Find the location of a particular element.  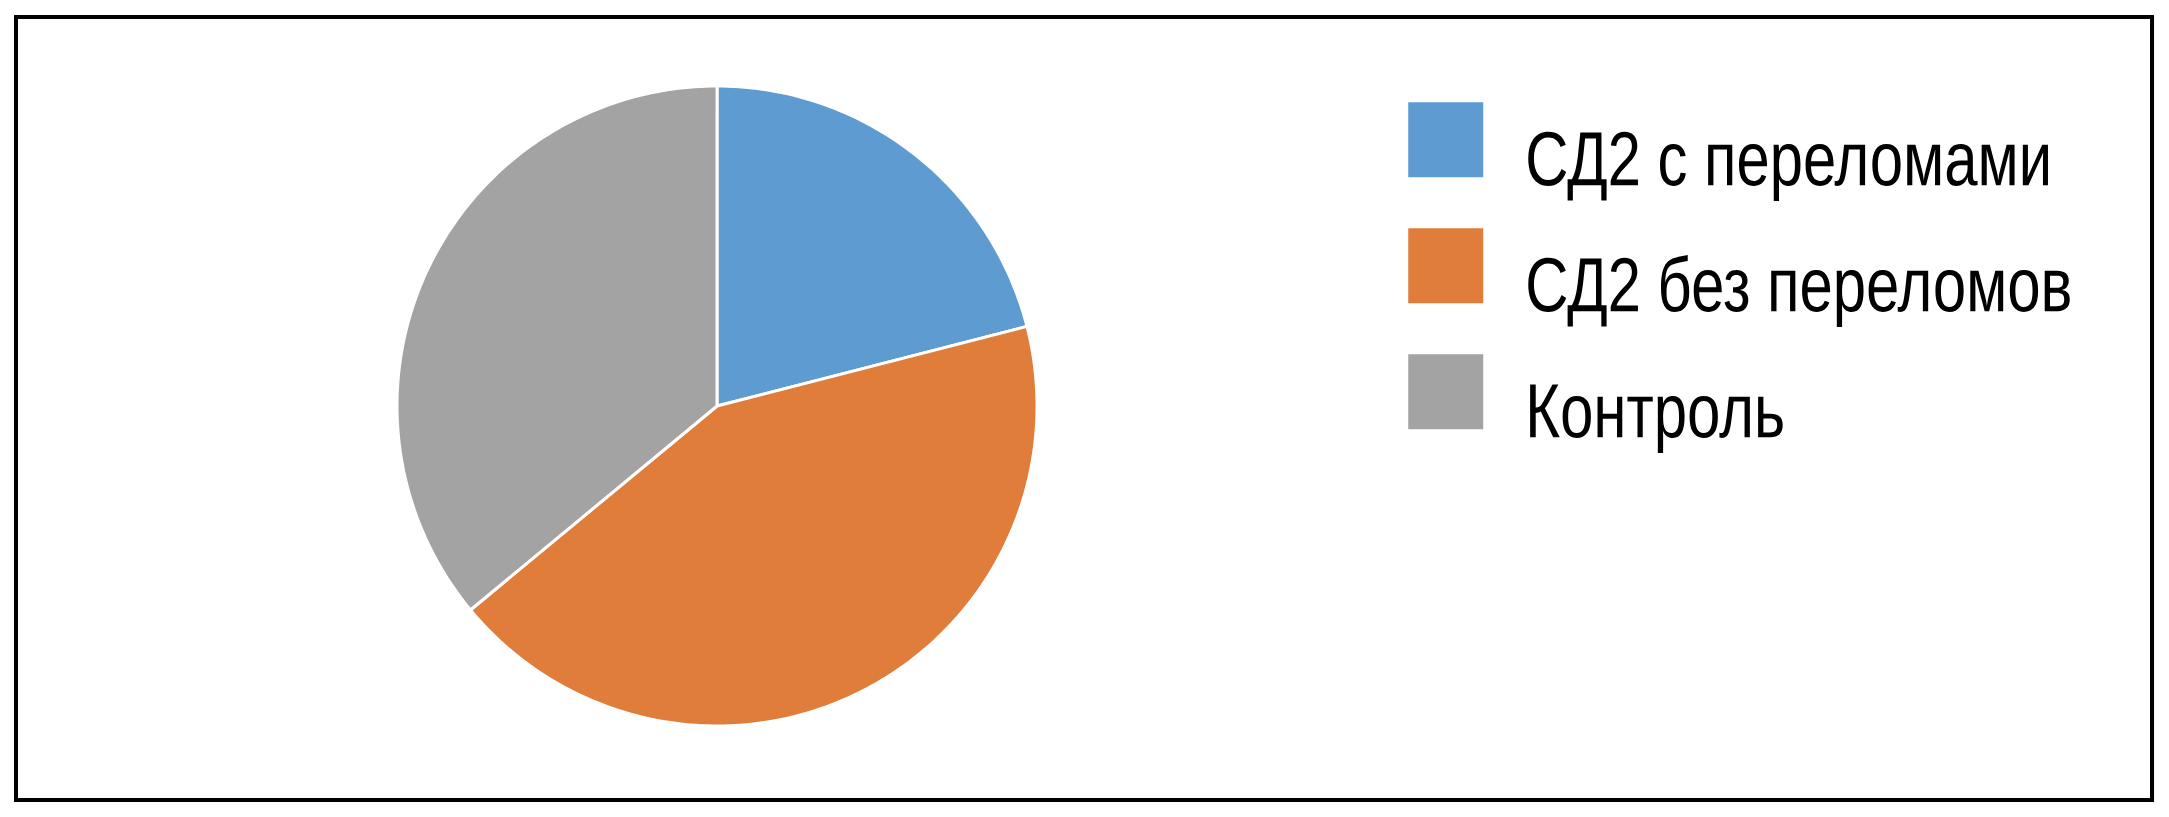

legend-label: СД2 без переломов is located at coordinates (1799, 291).